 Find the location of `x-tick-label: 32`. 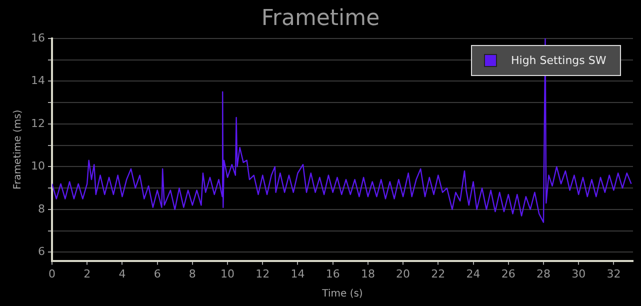

x-tick-label: 32 is located at coordinates (613, 273).